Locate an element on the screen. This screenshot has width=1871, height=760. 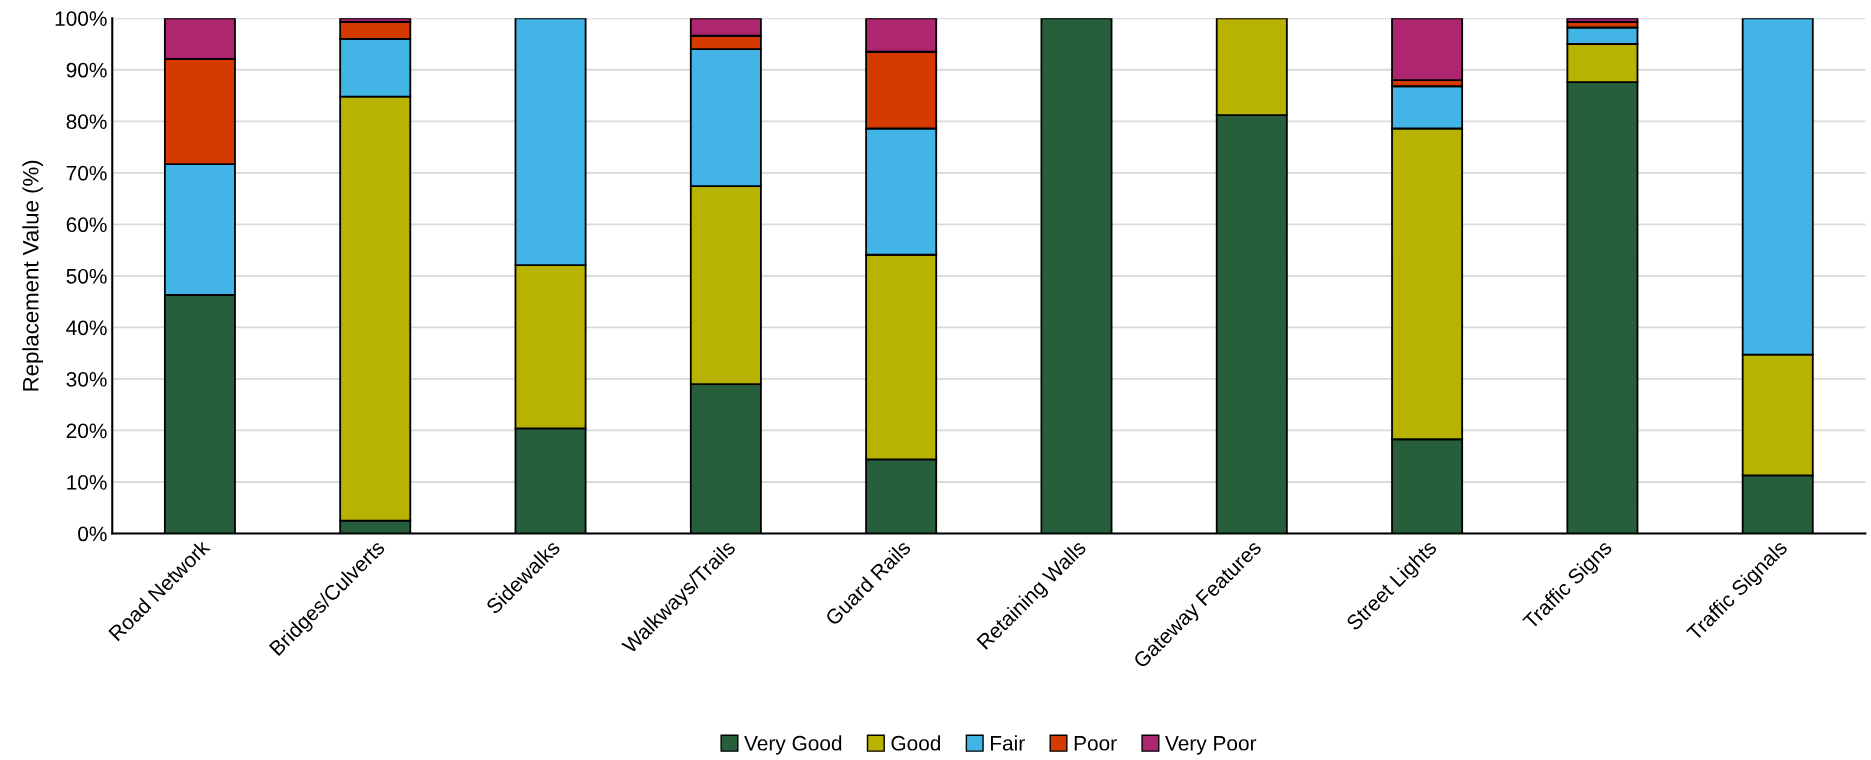
legend-label: Fair is located at coordinates (1008, 743).